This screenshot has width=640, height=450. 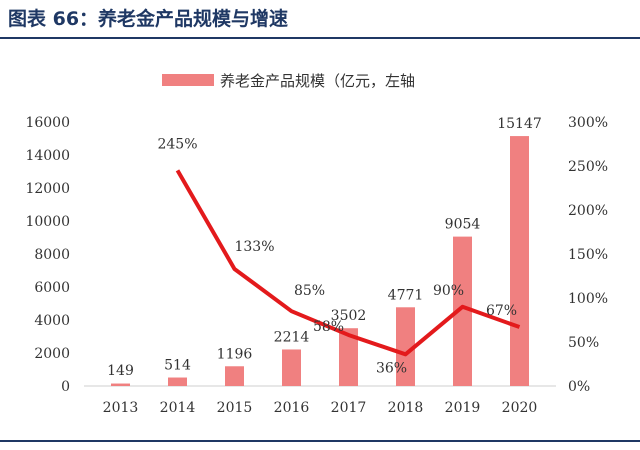 I want to click on left-axis: 0 2000 4000 6000 8000 10000 12000 14000 16000, so click(x=47, y=255).